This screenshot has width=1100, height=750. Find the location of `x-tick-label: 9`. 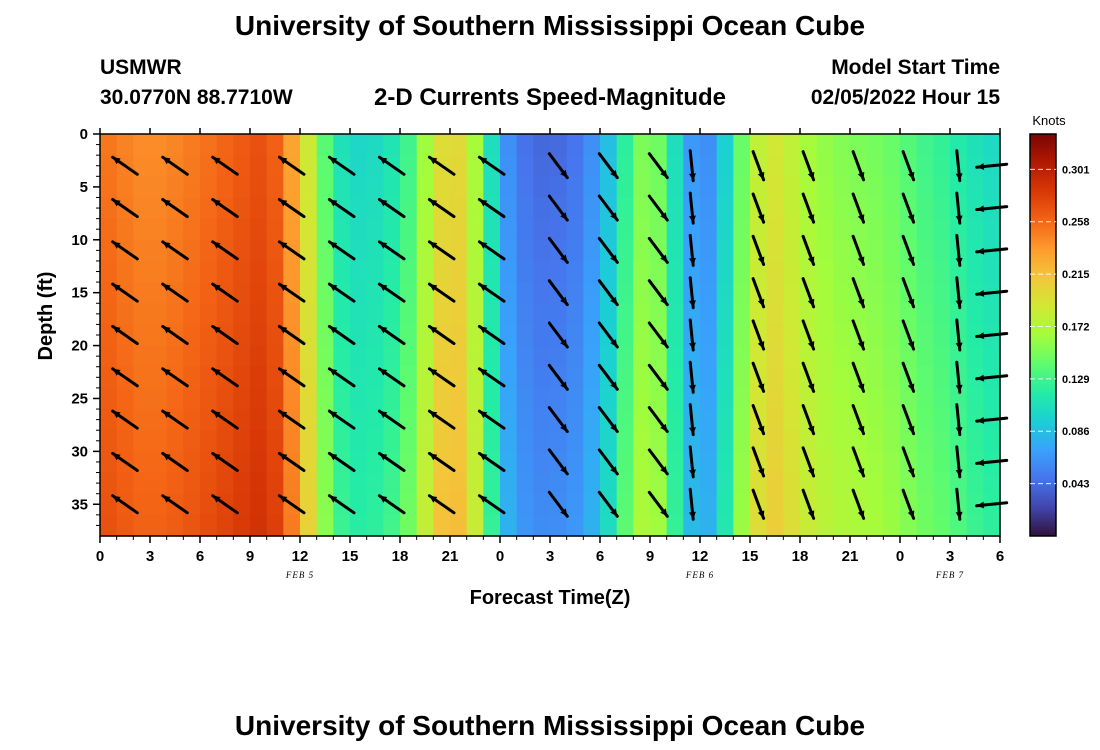

x-tick-label: 9 is located at coordinates (650, 556).